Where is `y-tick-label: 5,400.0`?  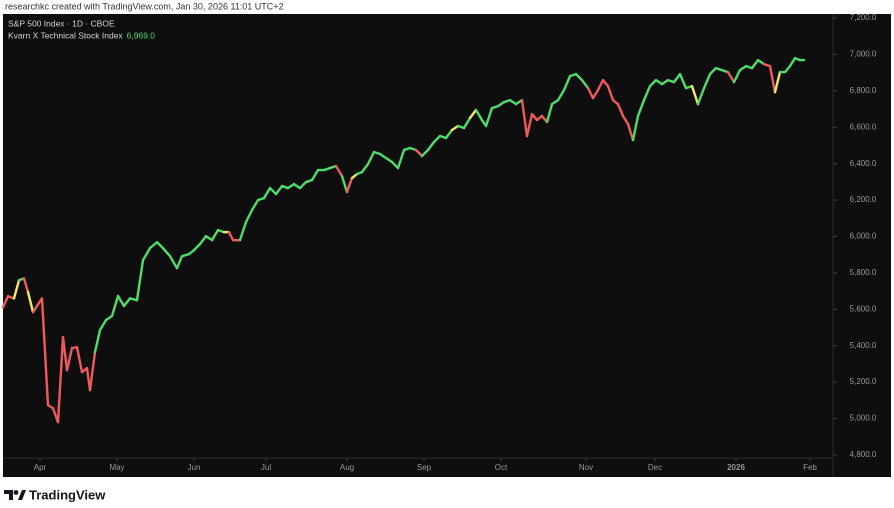
y-tick-label: 5,400.0 is located at coordinates (863, 345).